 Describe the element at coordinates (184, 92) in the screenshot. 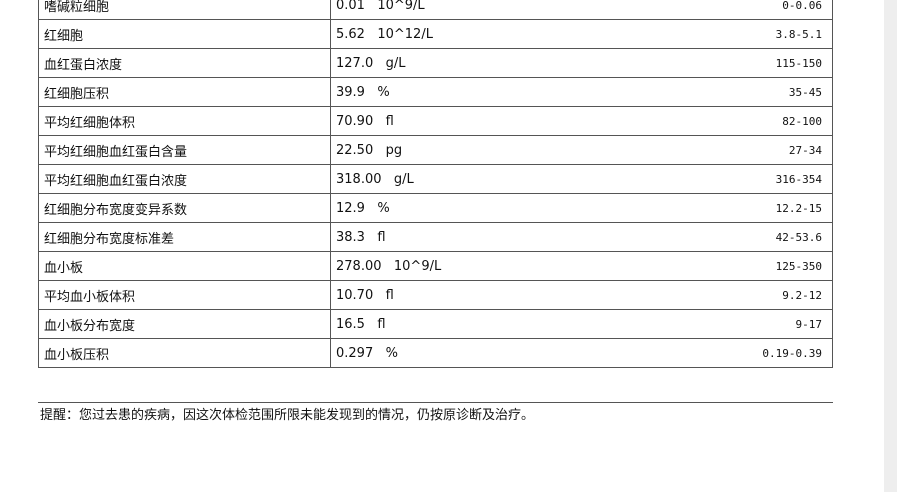

I see `item-name: 红细胞压积` at that location.